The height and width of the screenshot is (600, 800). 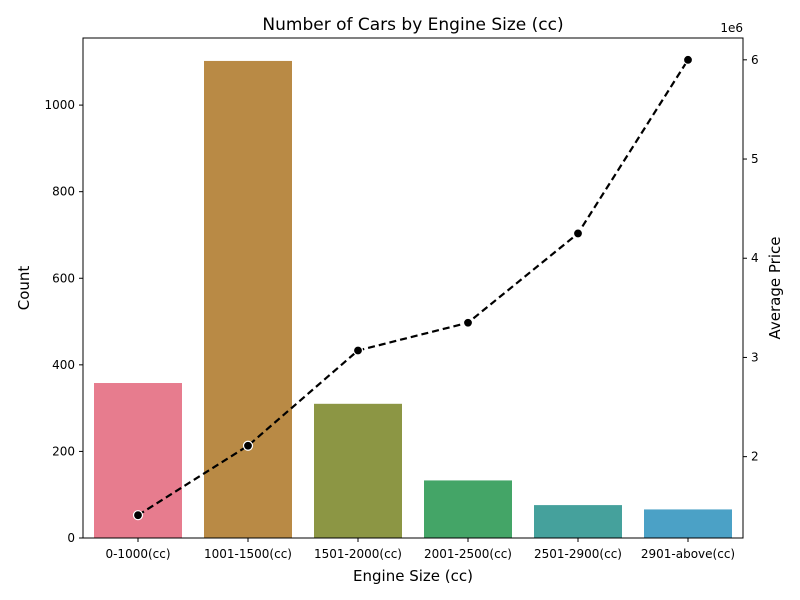 What do you see at coordinates (468, 322) in the screenshot?
I see `price-point-2001-2500(cc)` at bounding box center [468, 322].